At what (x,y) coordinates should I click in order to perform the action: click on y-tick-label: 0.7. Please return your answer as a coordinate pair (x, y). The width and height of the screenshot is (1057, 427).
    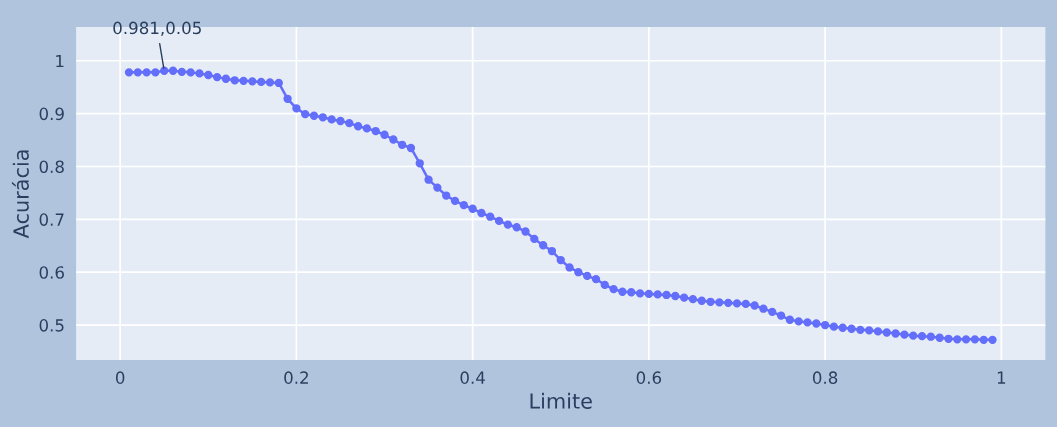
    Looking at the image, I should click on (51, 219).